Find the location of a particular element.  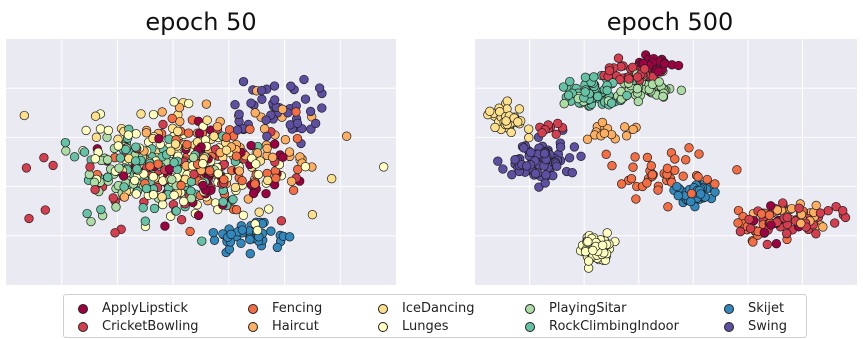

legend-item-swing: Swing is located at coordinates (755, 326).